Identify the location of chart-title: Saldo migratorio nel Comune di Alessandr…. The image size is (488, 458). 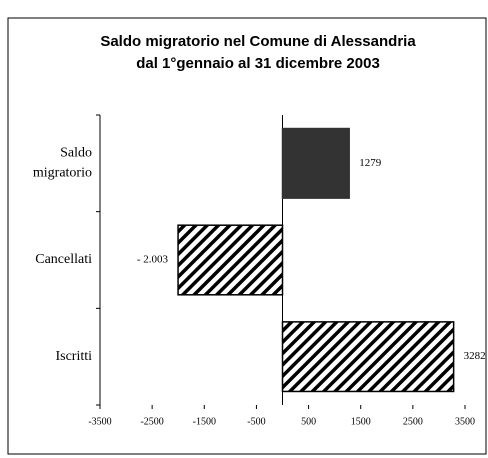
(258, 41).